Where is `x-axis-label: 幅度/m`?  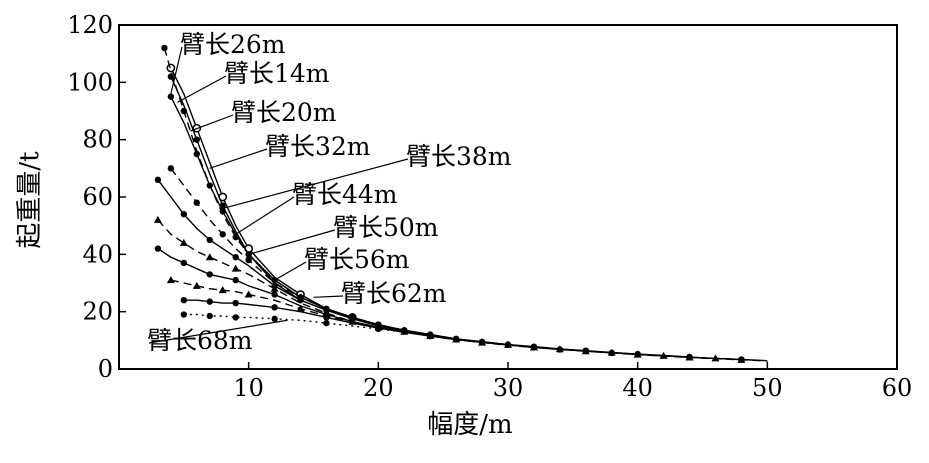
x-axis-label: 幅度/m is located at coordinates (469, 425).